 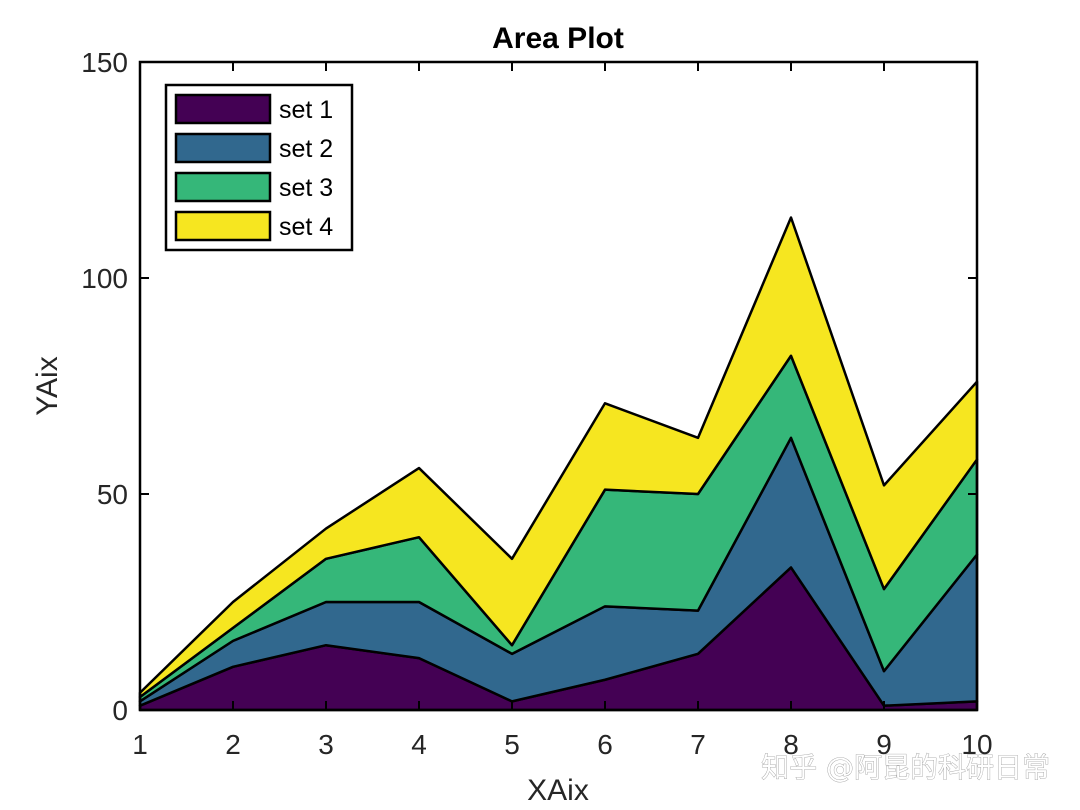 I want to click on x-tick-label: 2, so click(x=233, y=744).